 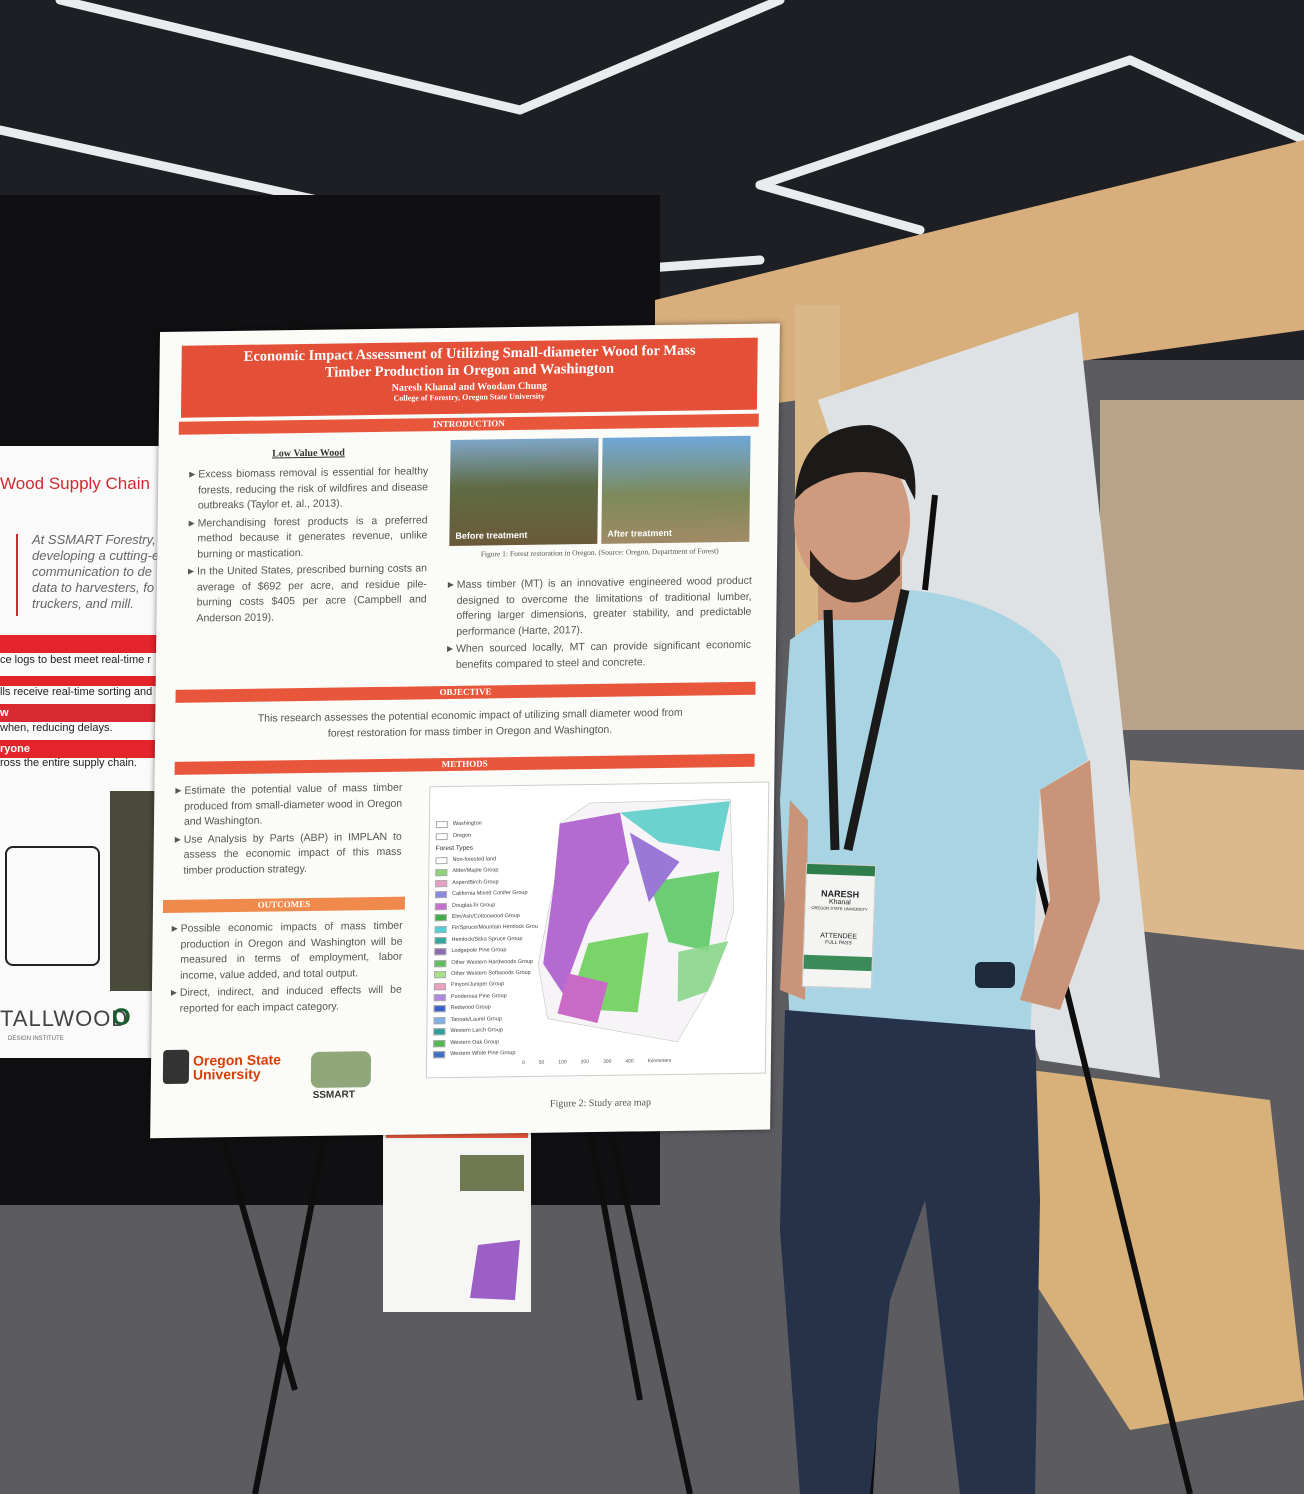 I want to click on banner-footer: DESIGN INSTITUTE, so click(x=36, y=1039).